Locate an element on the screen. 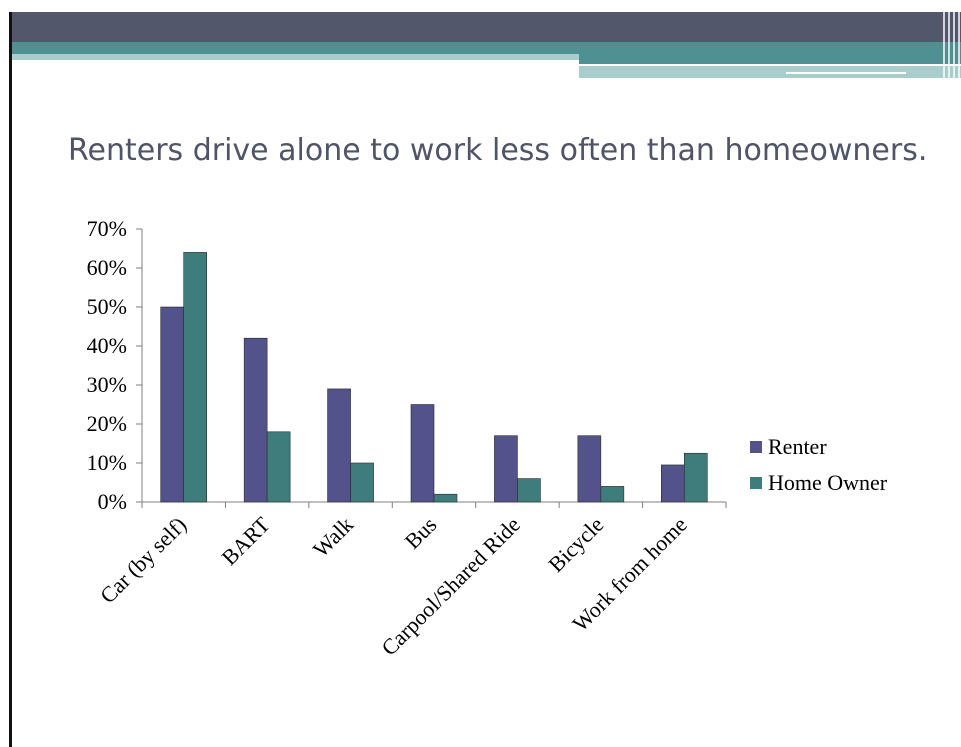 The image size is (961, 747). header-accent-line is located at coordinates (846, 73).